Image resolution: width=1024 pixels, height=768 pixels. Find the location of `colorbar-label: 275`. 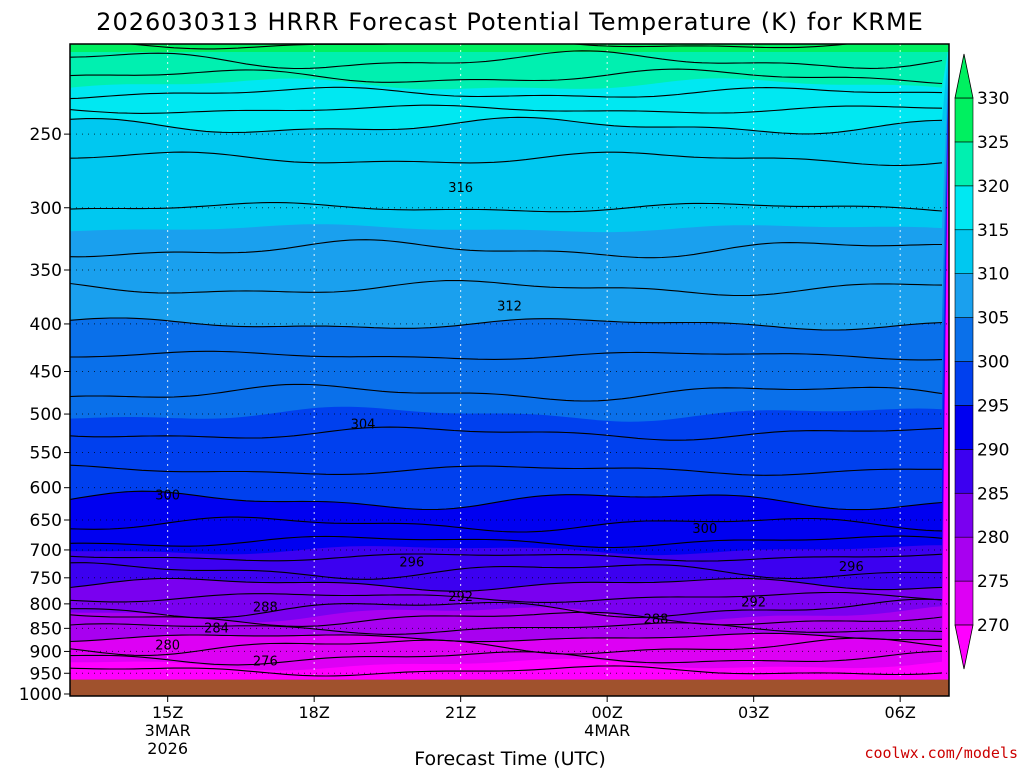

colorbar-label: 275 is located at coordinates (993, 582).